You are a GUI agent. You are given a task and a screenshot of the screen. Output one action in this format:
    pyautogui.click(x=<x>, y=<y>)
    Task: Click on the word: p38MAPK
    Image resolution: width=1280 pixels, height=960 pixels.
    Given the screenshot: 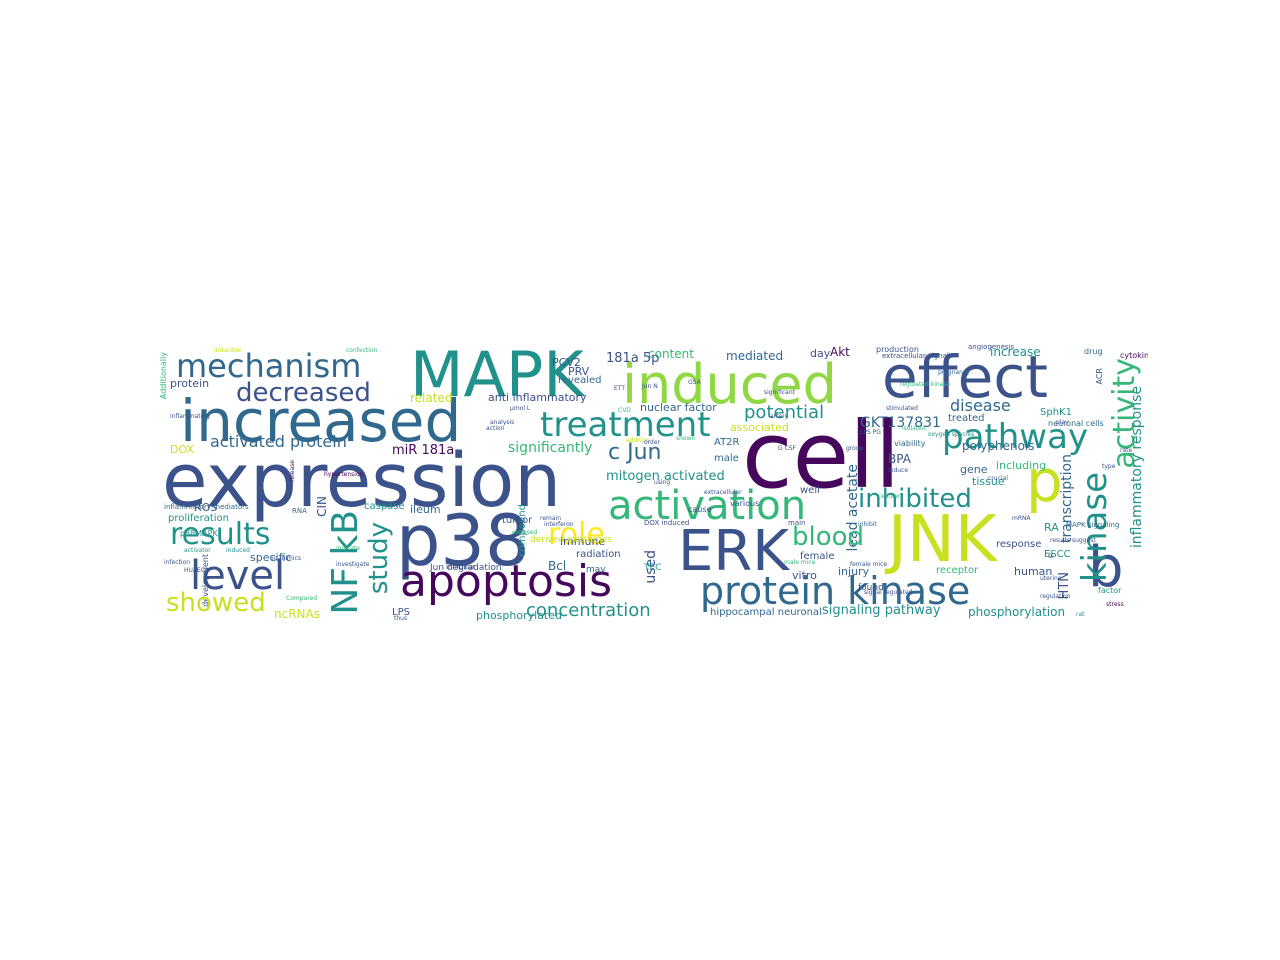 What is the action you would take?
    pyautogui.click(x=199, y=533)
    